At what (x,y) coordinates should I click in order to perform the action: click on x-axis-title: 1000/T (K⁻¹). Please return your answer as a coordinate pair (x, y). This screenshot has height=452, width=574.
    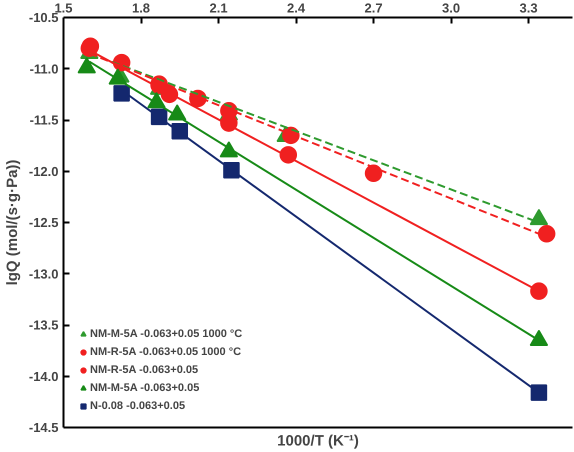
    Looking at the image, I should click on (318, 441).